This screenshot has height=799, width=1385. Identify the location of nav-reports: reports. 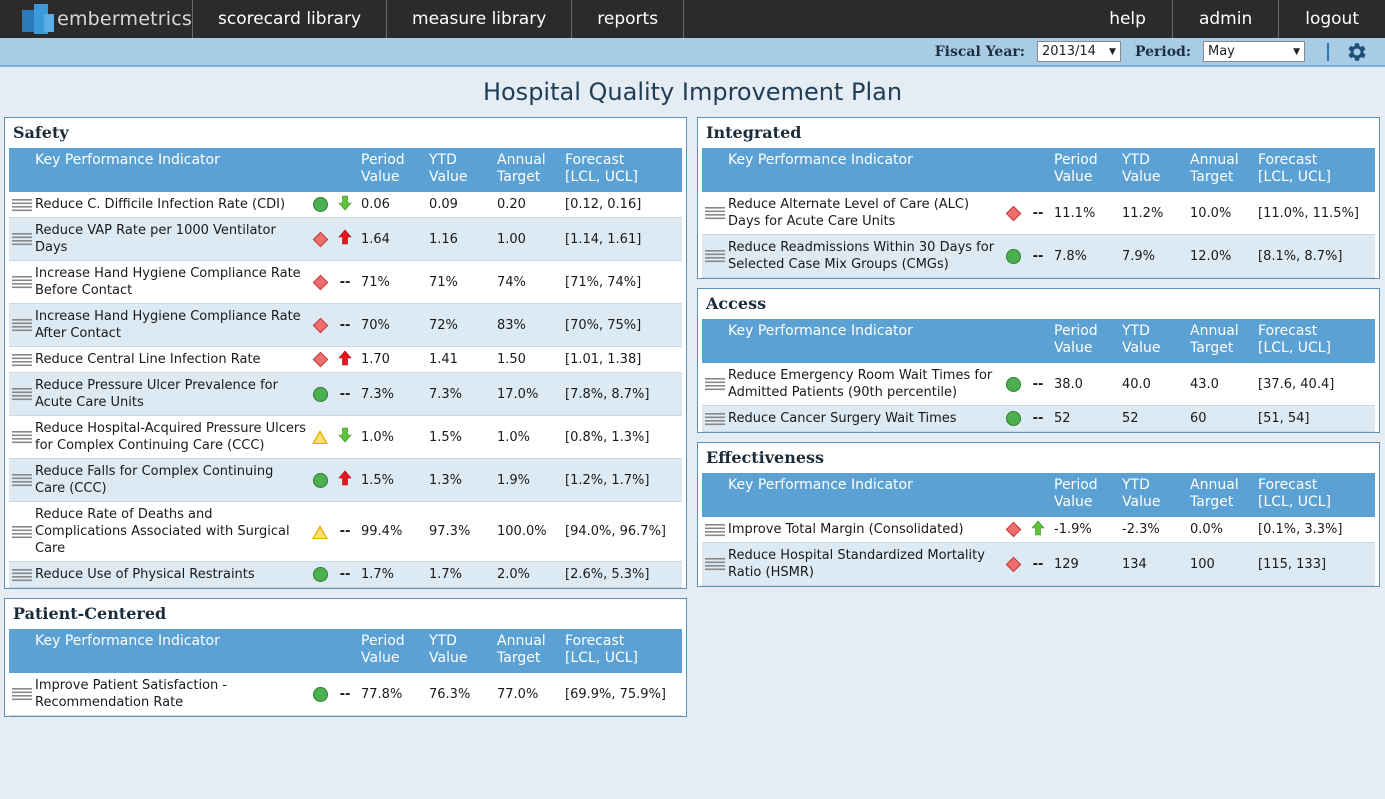
(628, 19).